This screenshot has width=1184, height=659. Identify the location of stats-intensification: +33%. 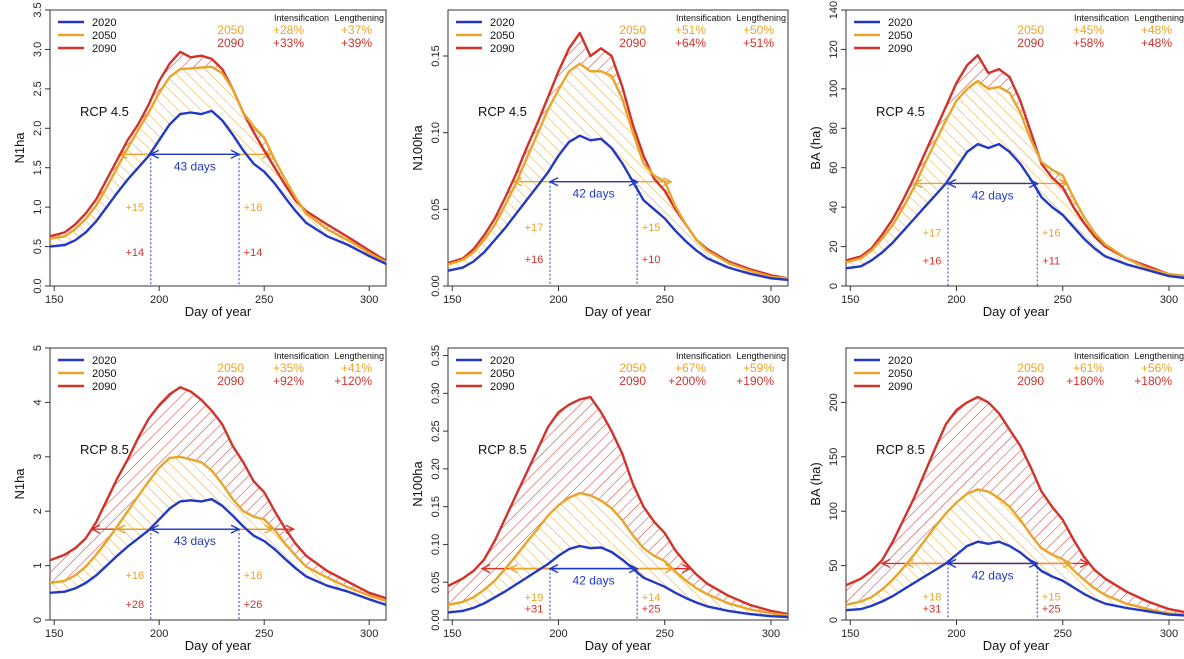
(288, 43).